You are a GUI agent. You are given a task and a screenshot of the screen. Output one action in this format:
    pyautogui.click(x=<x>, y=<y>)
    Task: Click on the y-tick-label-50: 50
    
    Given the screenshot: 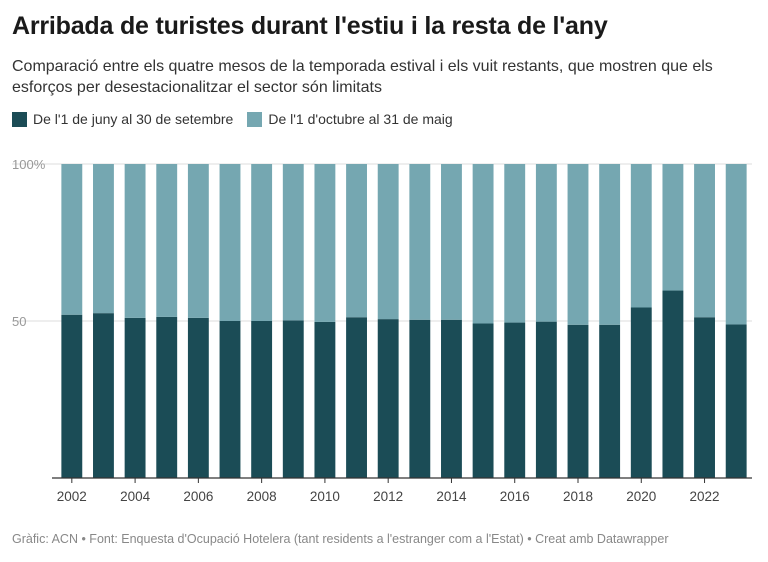 What is the action you would take?
    pyautogui.click(x=19, y=321)
    